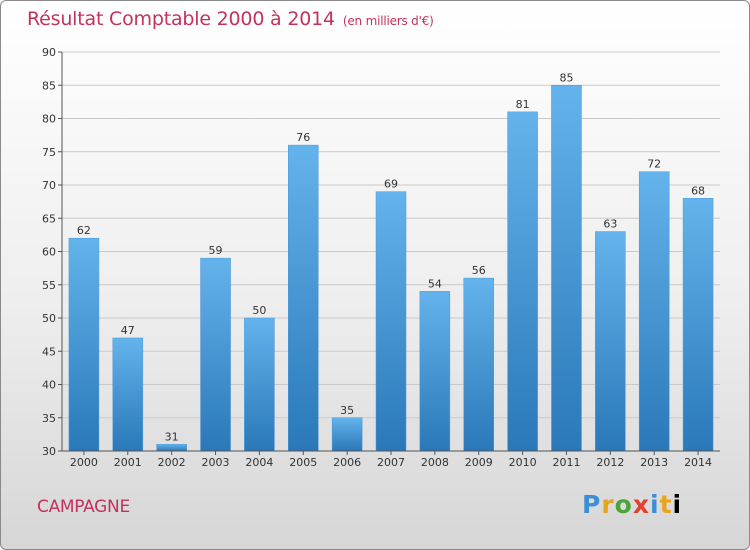 The height and width of the screenshot is (550, 750). I want to click on bar-2012, so click(610, 341).